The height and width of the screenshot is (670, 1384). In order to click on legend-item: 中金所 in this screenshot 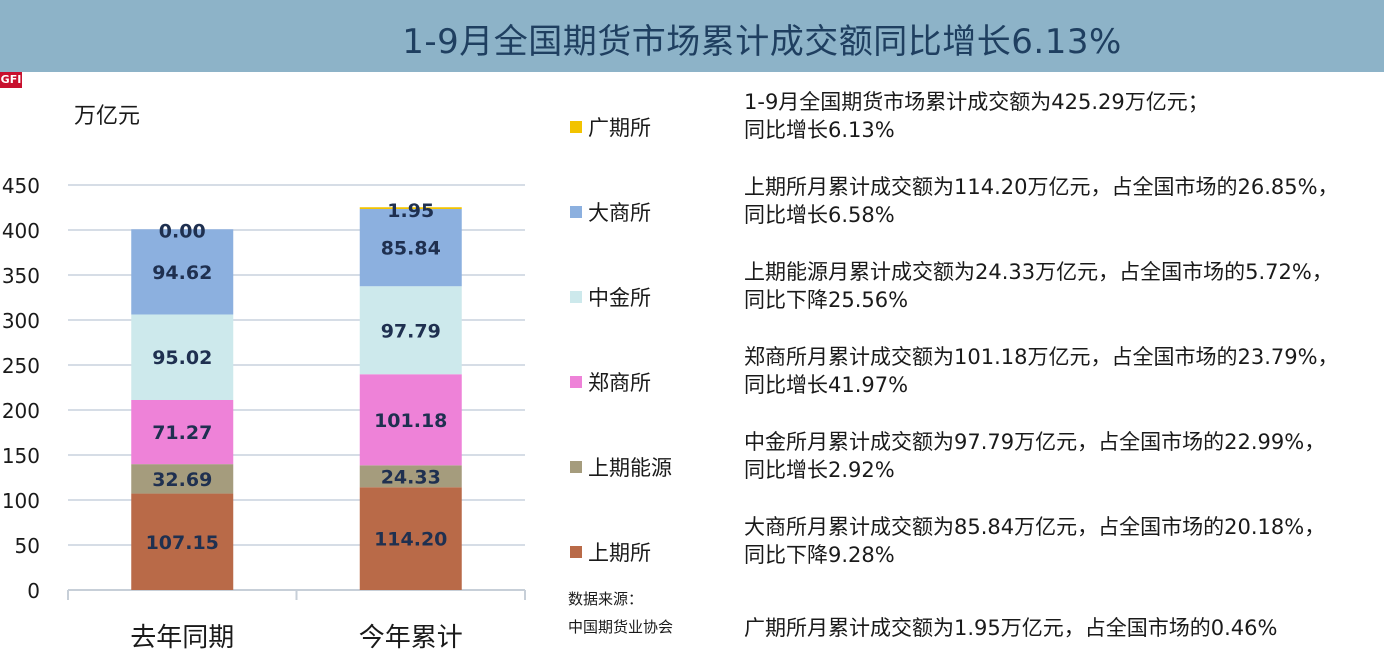, I will do `click(610, 297)`.